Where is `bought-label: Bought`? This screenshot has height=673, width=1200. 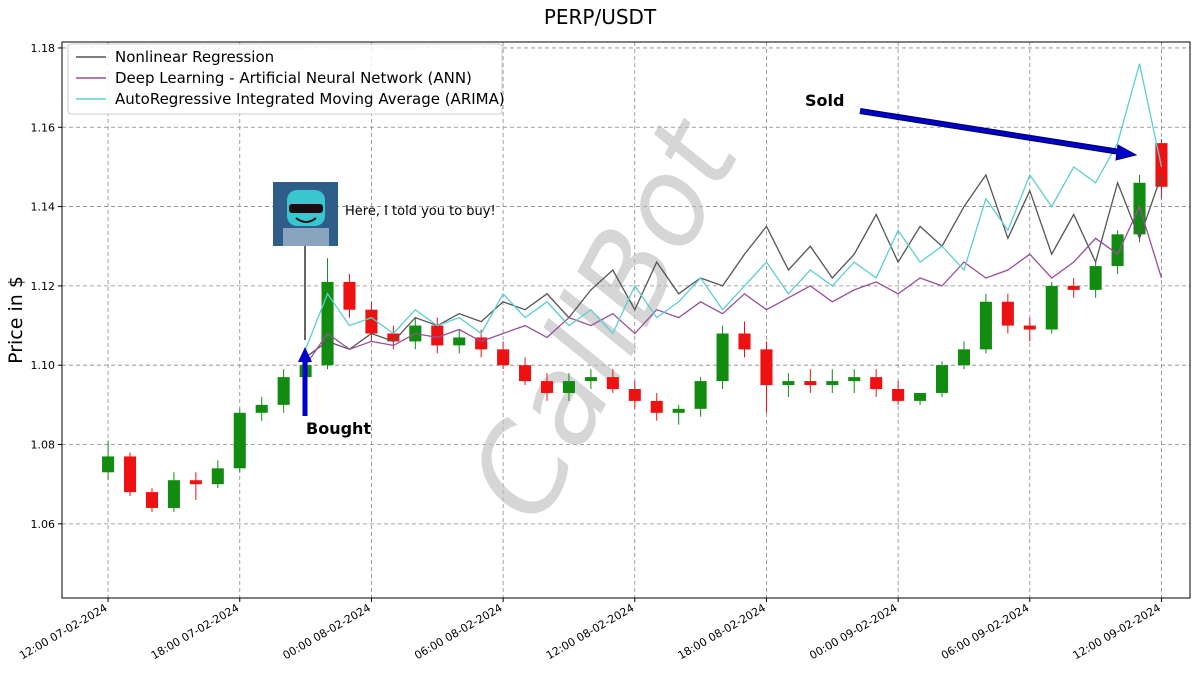 bought-label: Bought is located at coordinates (338, 428).